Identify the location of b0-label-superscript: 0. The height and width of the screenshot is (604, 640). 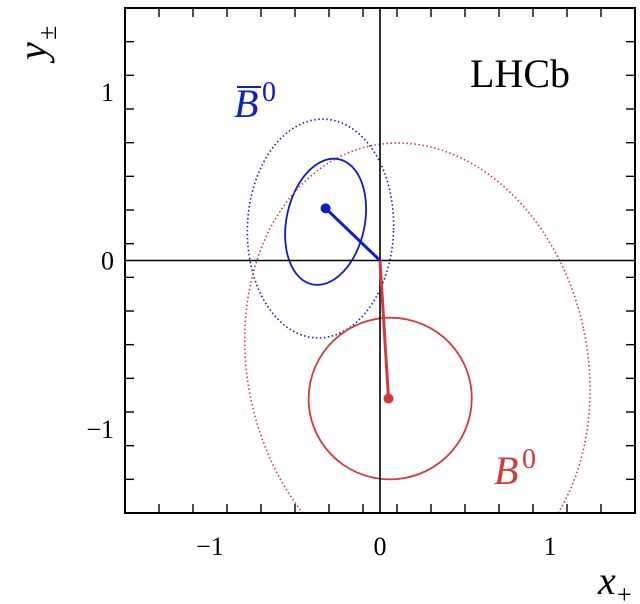
(529, 459).